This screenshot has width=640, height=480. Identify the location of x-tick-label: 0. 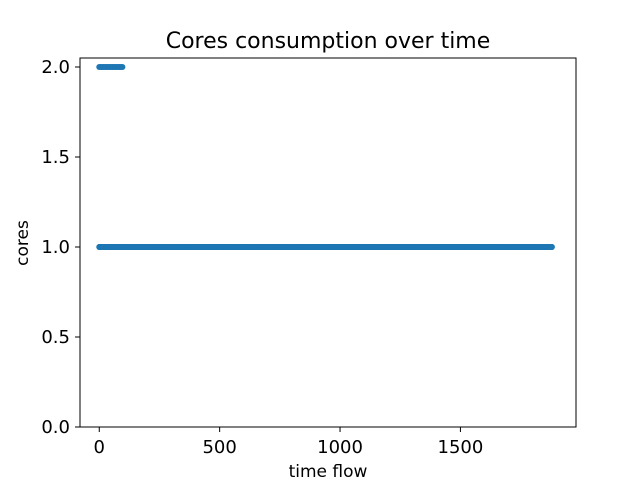
(99, 447).